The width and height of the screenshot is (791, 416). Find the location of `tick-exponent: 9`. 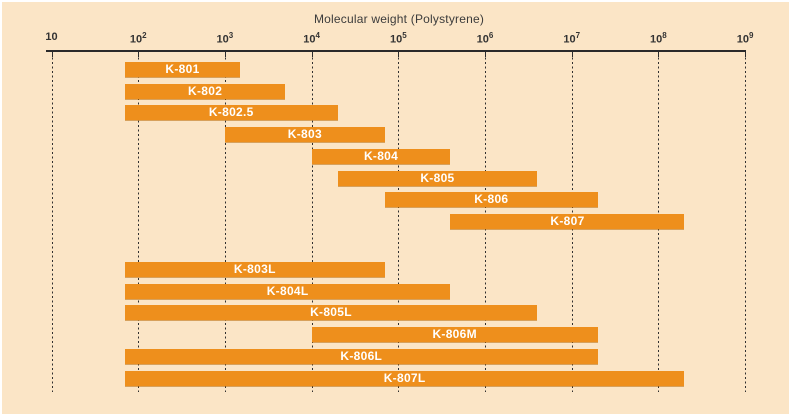

tick-exponent: 9 is located at coordinates (751, 35).